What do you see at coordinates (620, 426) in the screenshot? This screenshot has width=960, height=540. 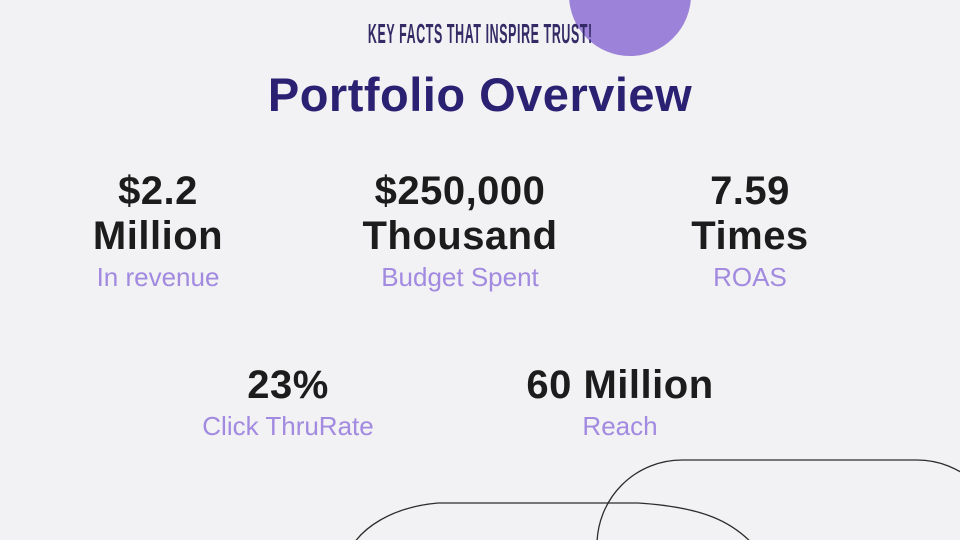 I see `stat-label: Reach` at bounding box center [620, 426].